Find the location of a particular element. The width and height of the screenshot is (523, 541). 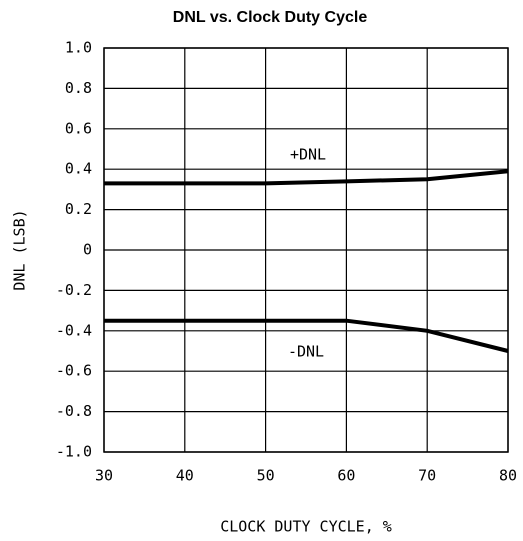

x-tick-label: 50 is located at coordinates (266, 476).